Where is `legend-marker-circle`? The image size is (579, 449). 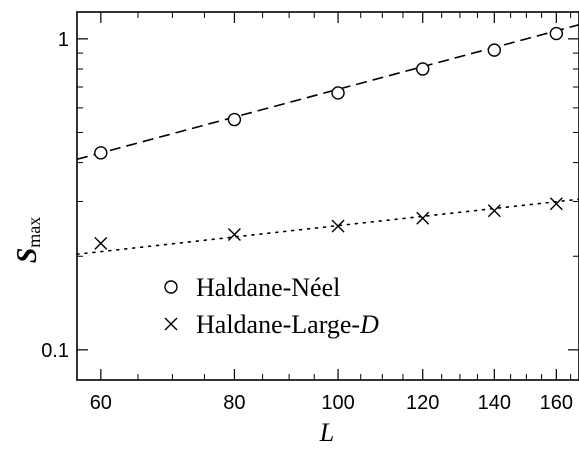
legend-marker-circle is located at coordinates (171, 287).